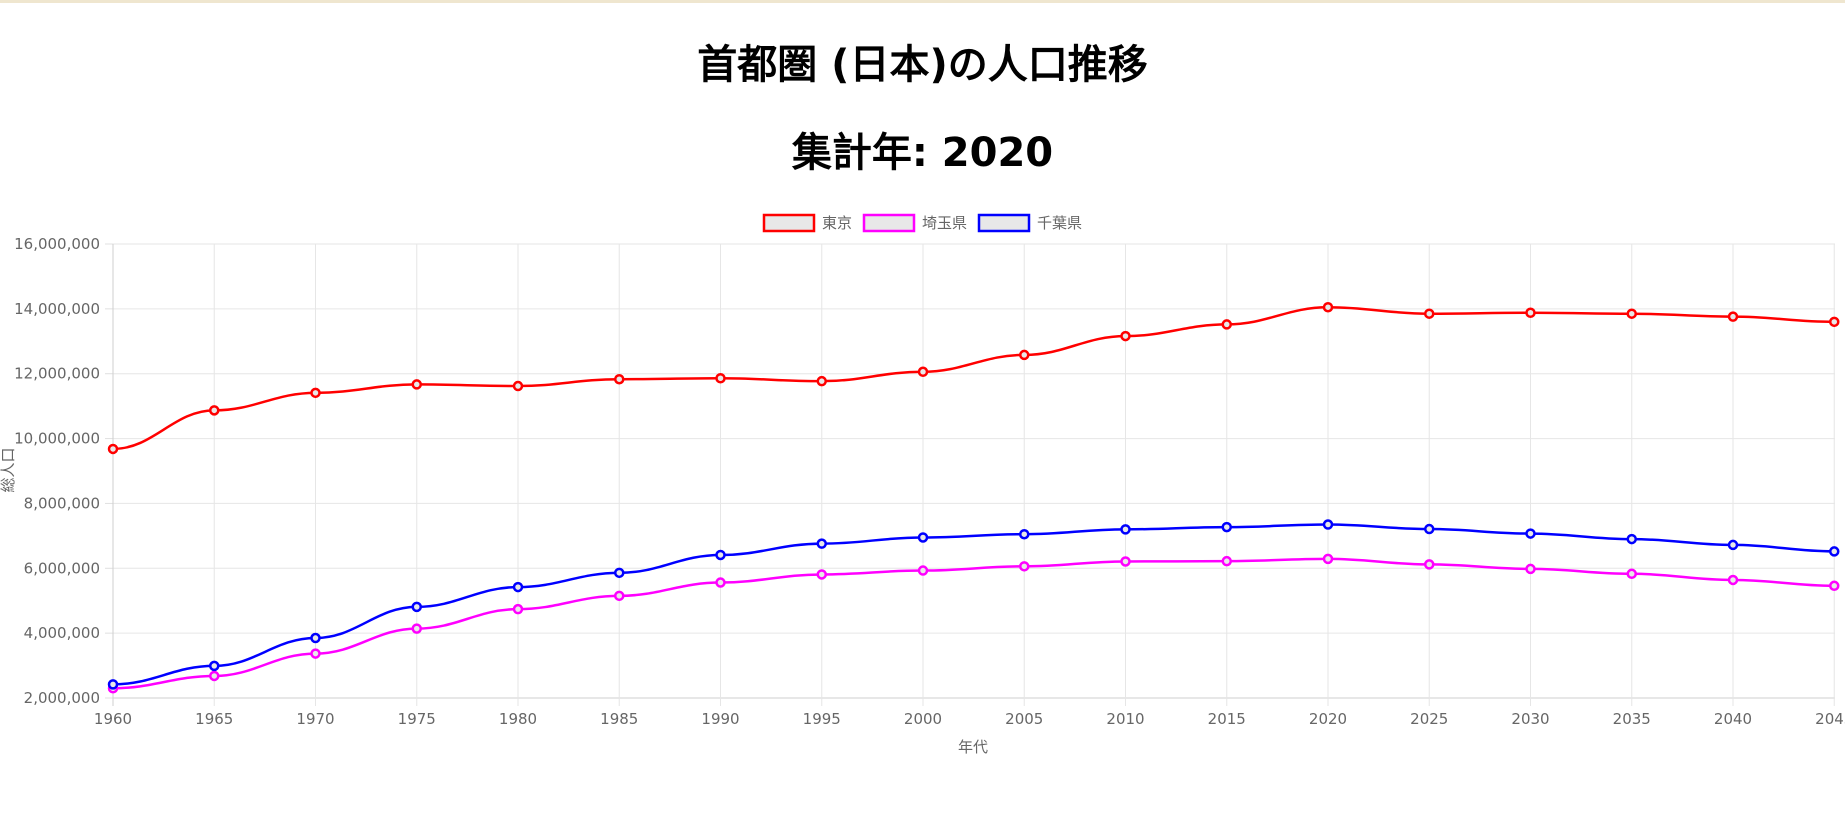 Image resolution: width=1845 pixels, height=834 pixels. What do you see at coordinates (62, 633) in the screenshot?
I see `y-tick-label: 4,000,000` at bounding box center [62, 633].